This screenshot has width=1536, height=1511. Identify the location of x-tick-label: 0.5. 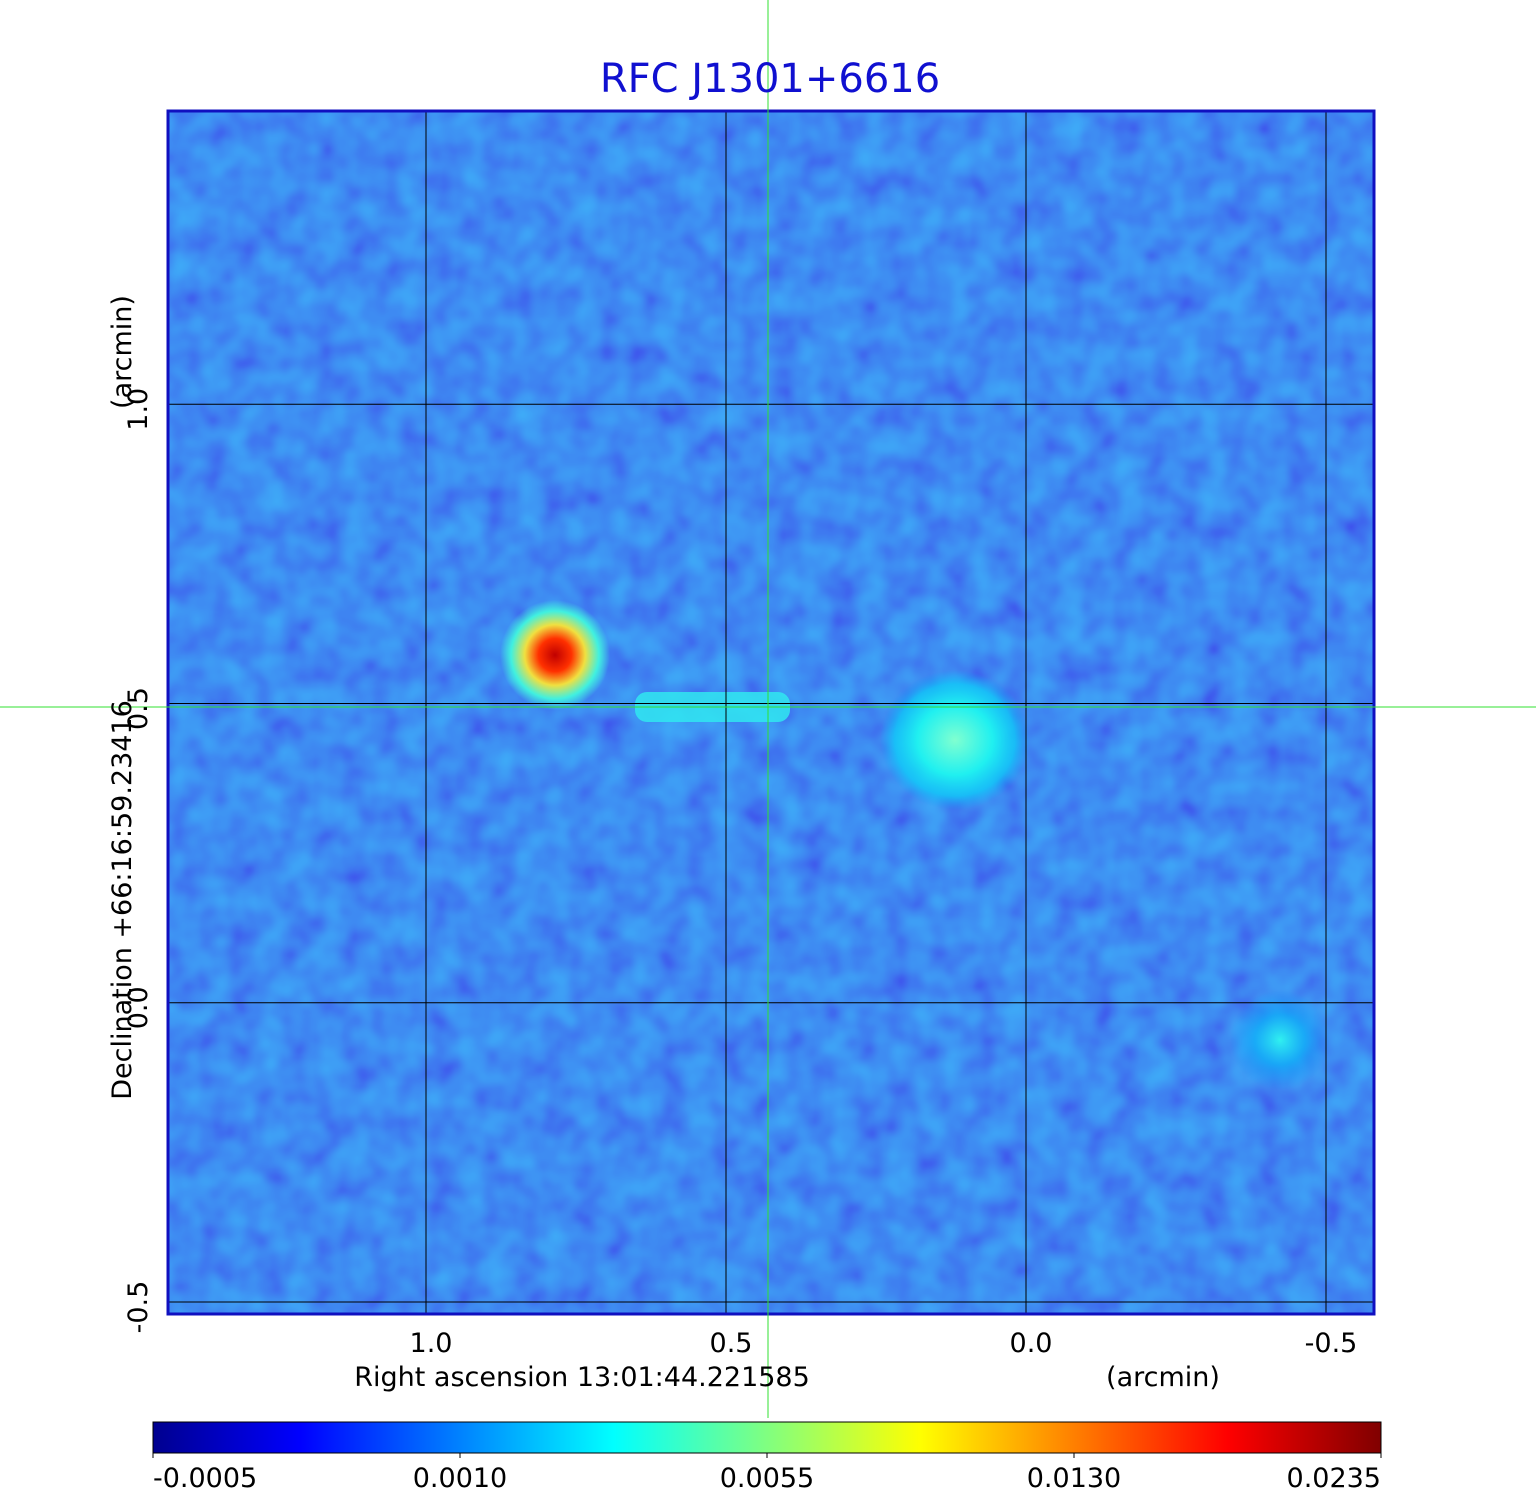
(731, 1343).